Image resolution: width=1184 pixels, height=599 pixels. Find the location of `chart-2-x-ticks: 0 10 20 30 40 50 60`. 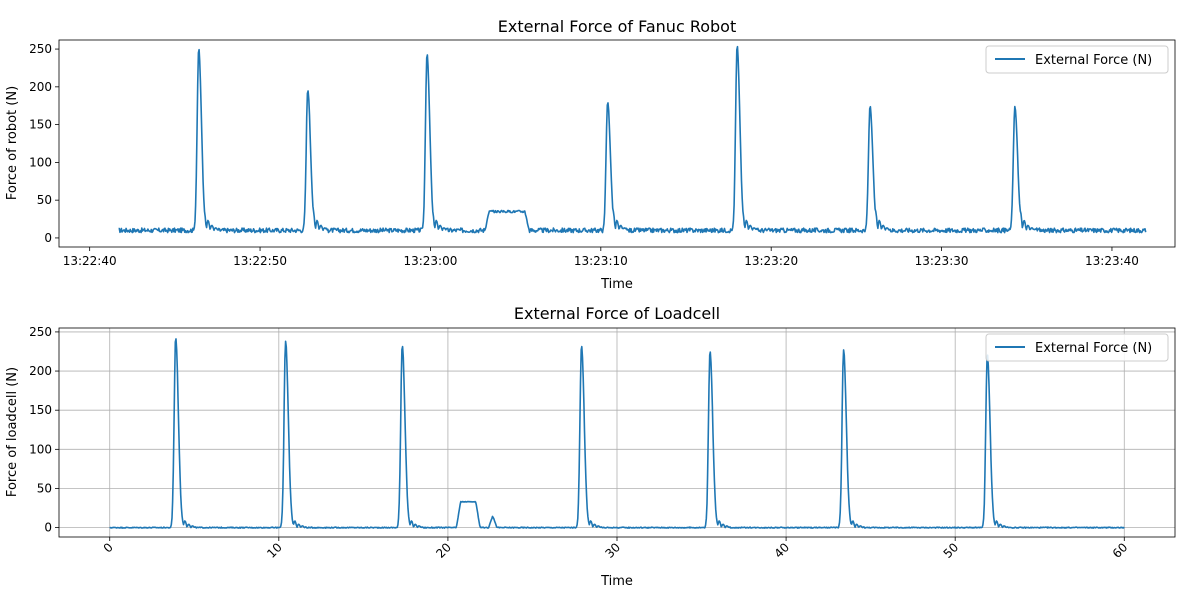

chart-2-x-ticks: 0 10 20 30 40 50 60 is located at coordinates (616, 549).